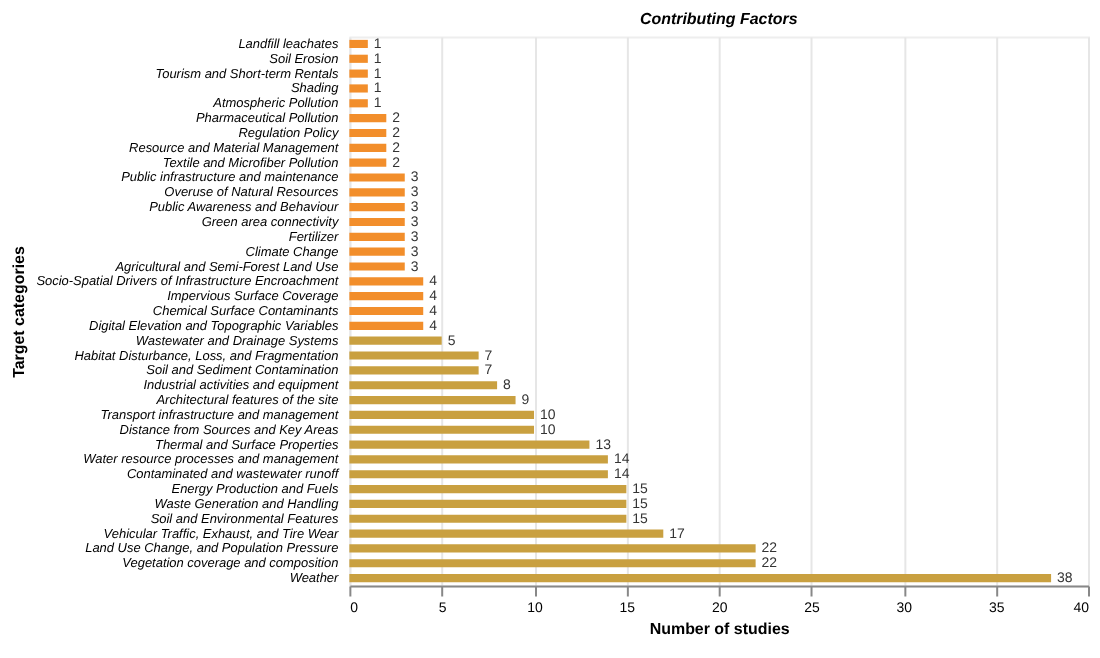 The width and height of the screenshot is (1100, 658). Describe the element at coordinates (18, 311) in the screenshot. I see `y-axis-title: Target categories` at that location.